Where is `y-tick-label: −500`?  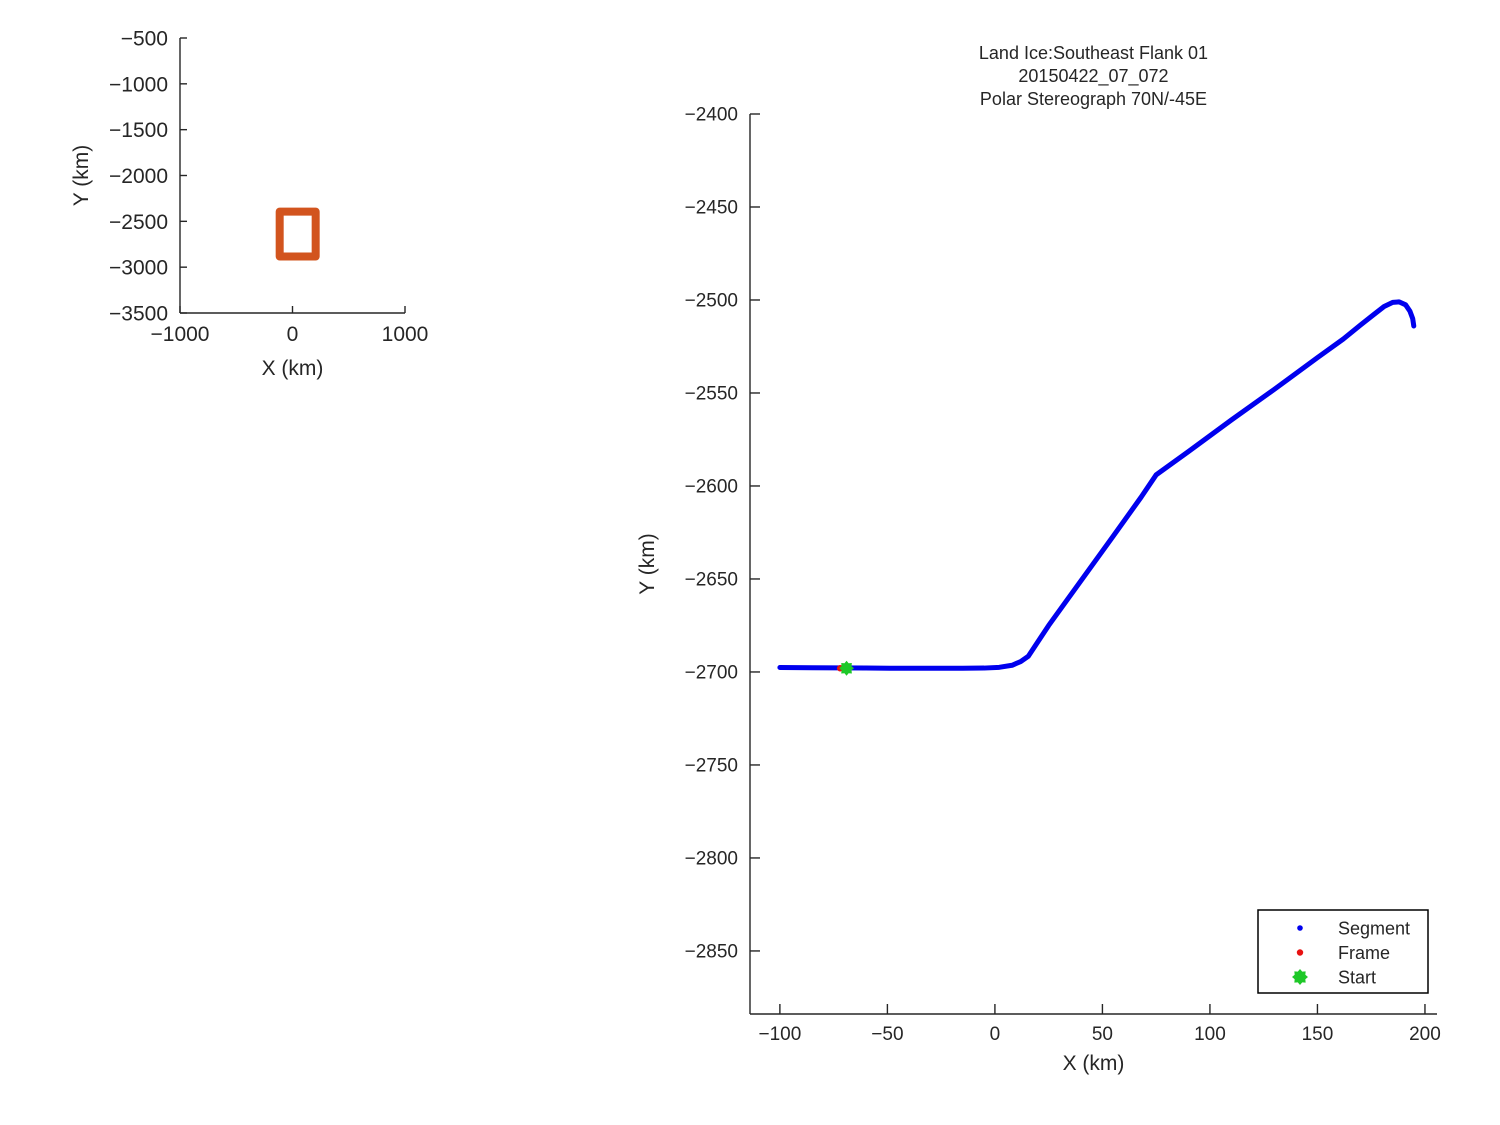 y-tick-label: −500 is located at coordinates (144, 39).